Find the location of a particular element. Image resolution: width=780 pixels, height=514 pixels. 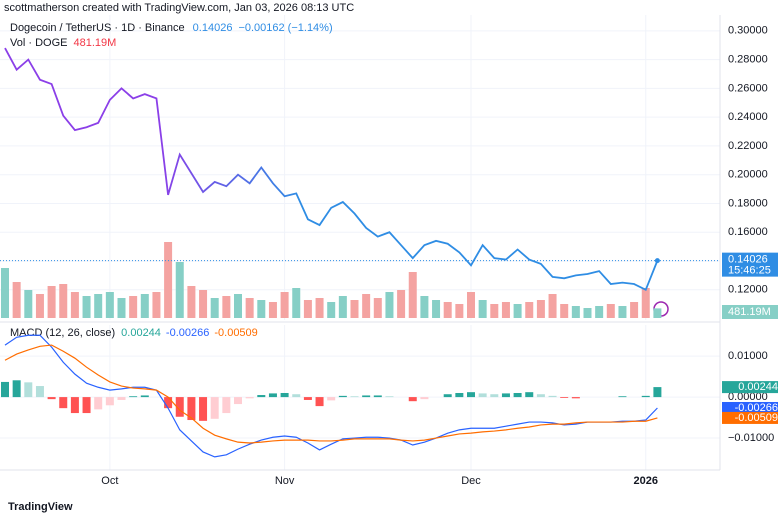

volume-label: 481.19M is located at coordinates (749, 312).